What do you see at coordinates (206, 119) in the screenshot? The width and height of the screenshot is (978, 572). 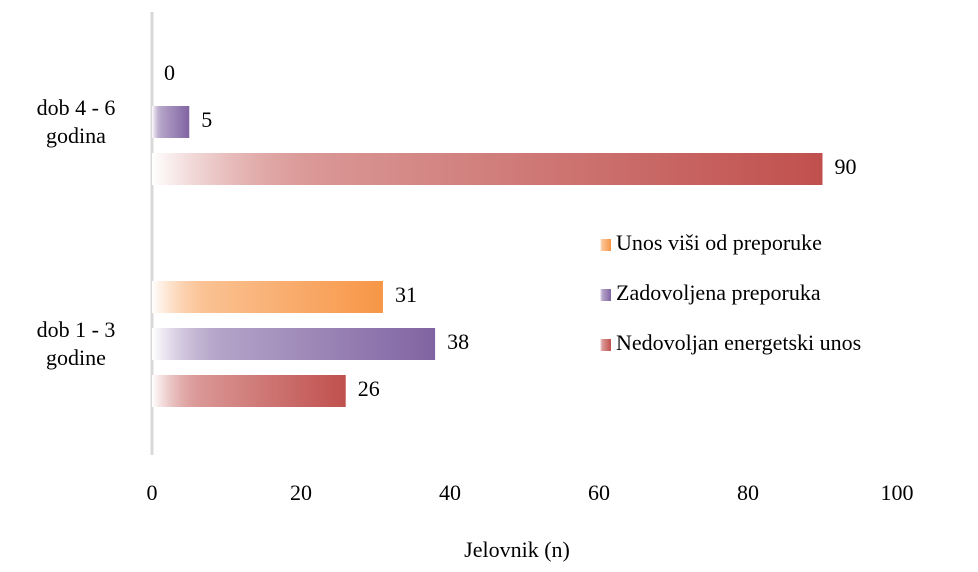 I see `value-label: 5` at bounding box center [206, 119].